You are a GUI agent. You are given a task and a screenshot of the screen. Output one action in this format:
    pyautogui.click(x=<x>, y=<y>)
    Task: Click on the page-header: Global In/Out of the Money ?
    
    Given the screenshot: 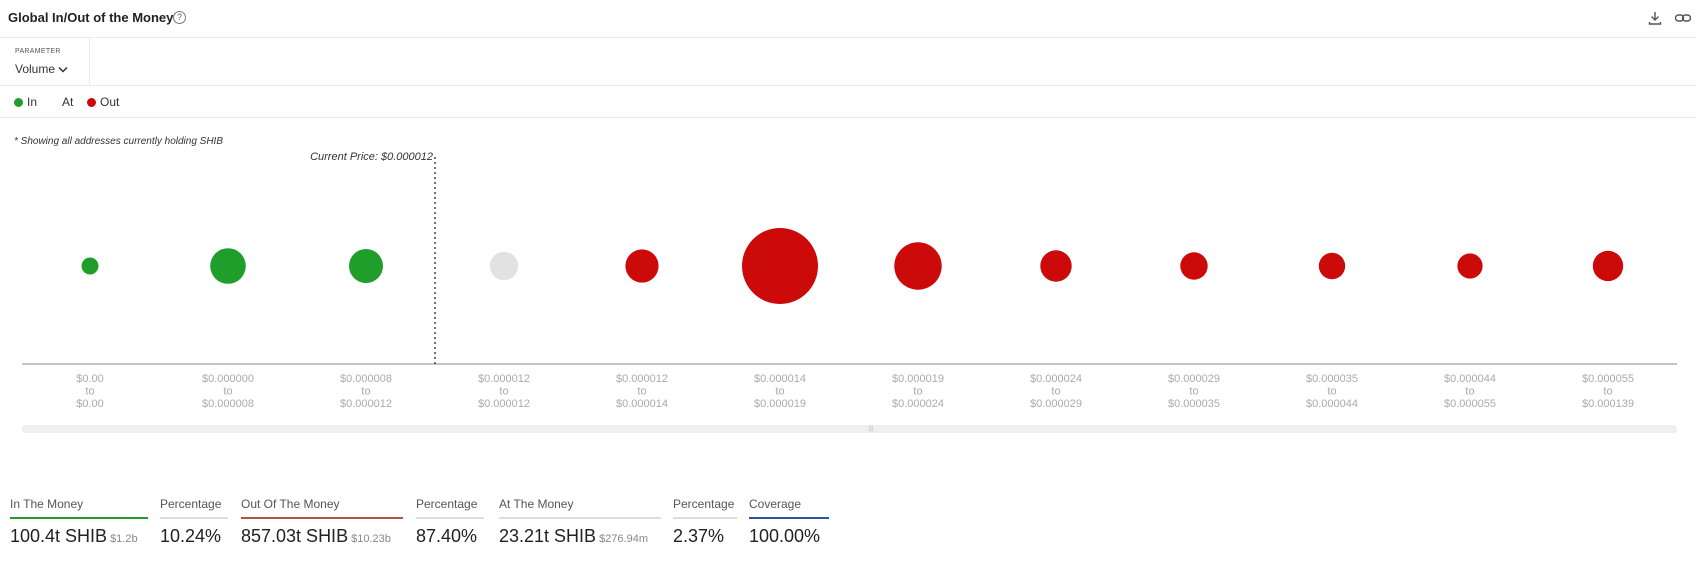 What is the action you would take?
    pyautogui.click(x=848, y=19)
    